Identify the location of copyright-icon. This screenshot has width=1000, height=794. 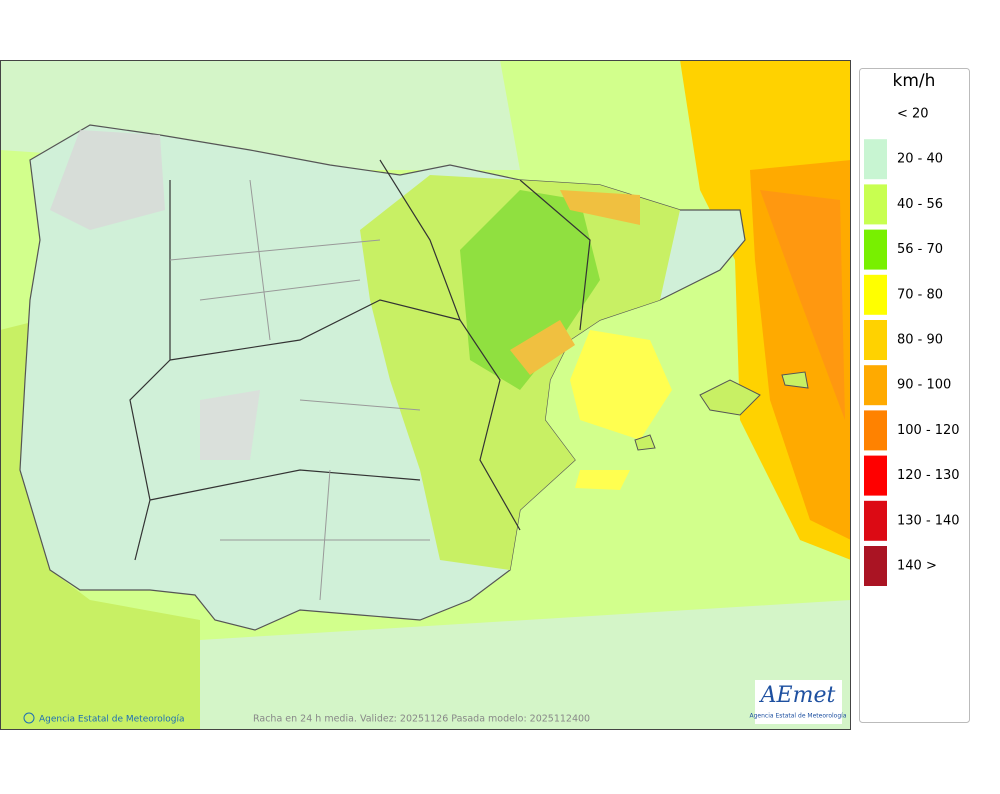
(29, 718).